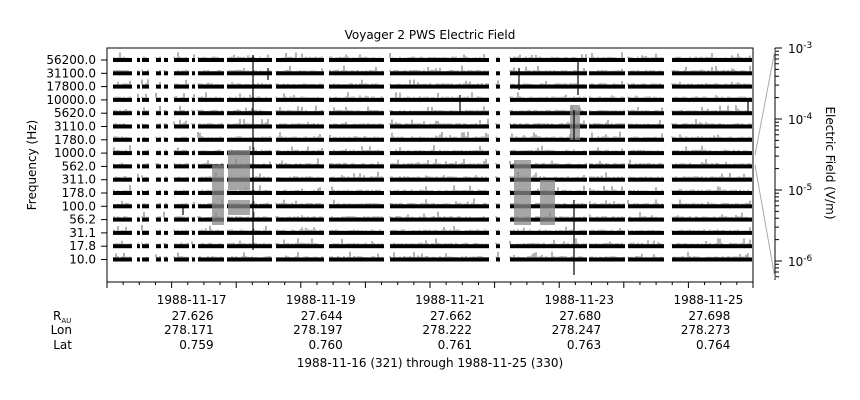 This screenshot has height=400, width=860. Describe the element at coordinates (800, 190) in the screenshot. I see `colorbar-tick-label: 10⁻⁵` at that location.